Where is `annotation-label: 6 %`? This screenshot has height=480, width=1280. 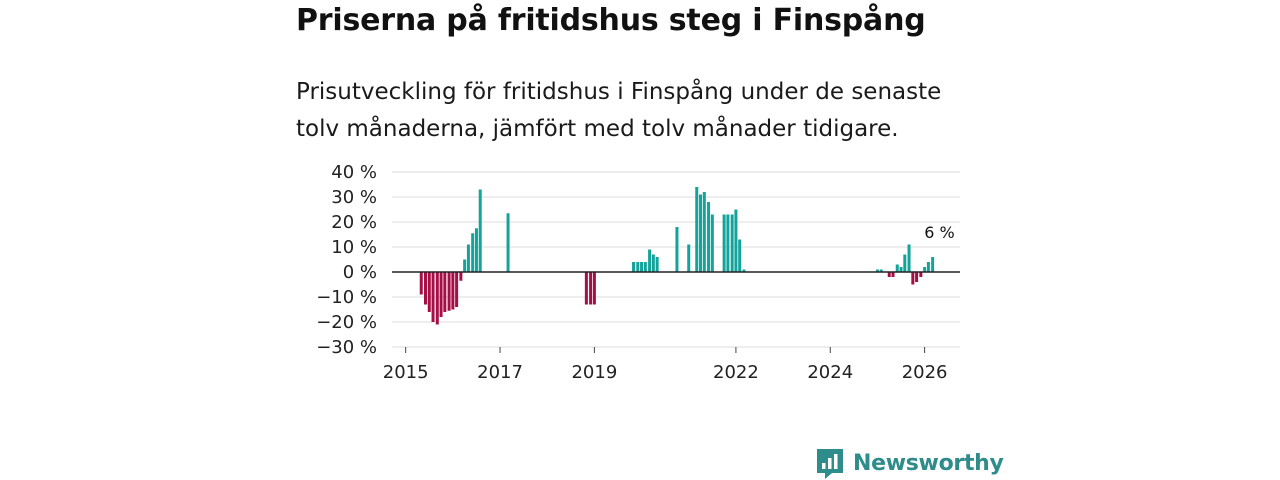 annotation-label: 6 % is located at coordinates (939, 232).